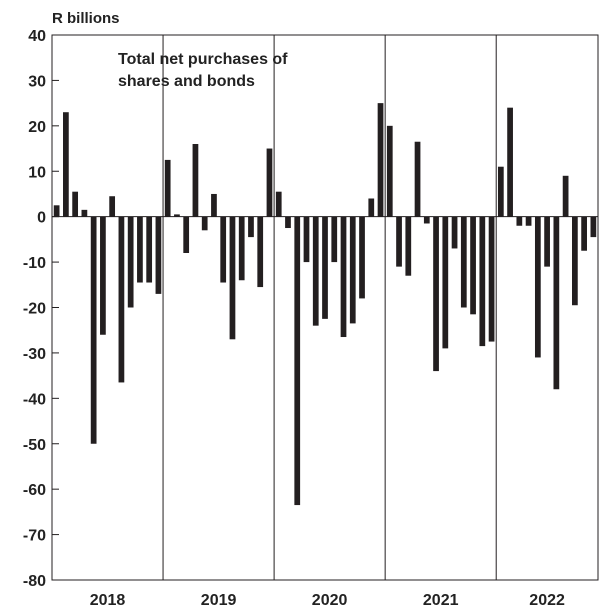 The image size is (609, 611). What do you see at coordinates (34, 536) in the screenshot?
I see `y-tick-label: -70` at bounding box center [34, 536].